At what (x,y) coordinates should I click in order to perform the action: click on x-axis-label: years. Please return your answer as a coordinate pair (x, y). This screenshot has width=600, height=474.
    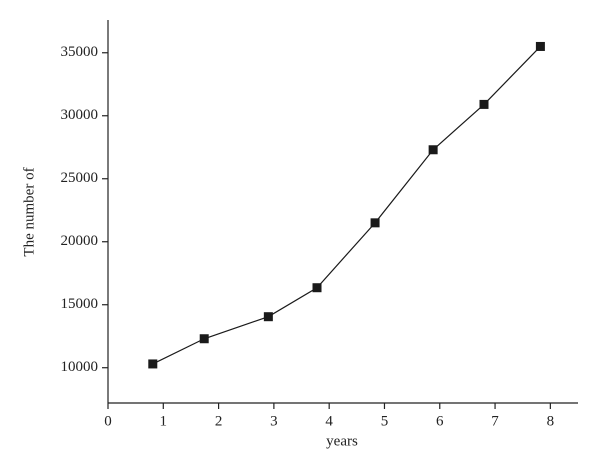
    Looking at the image, I should click on (342, 441).